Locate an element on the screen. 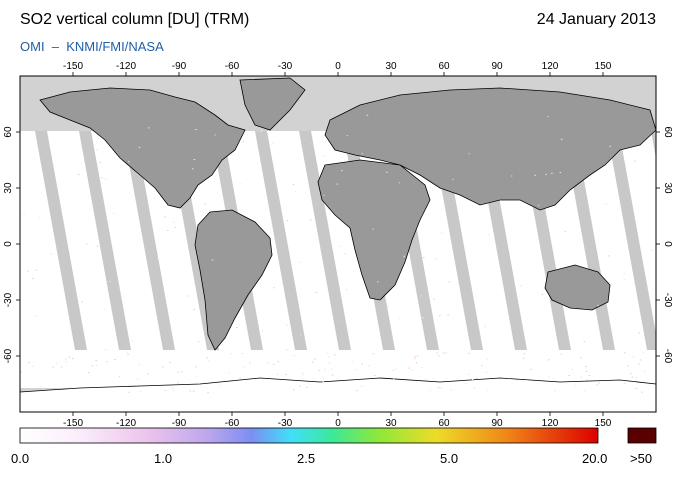 The image size is (676, 480). africa is located at coordinates (374, 230).